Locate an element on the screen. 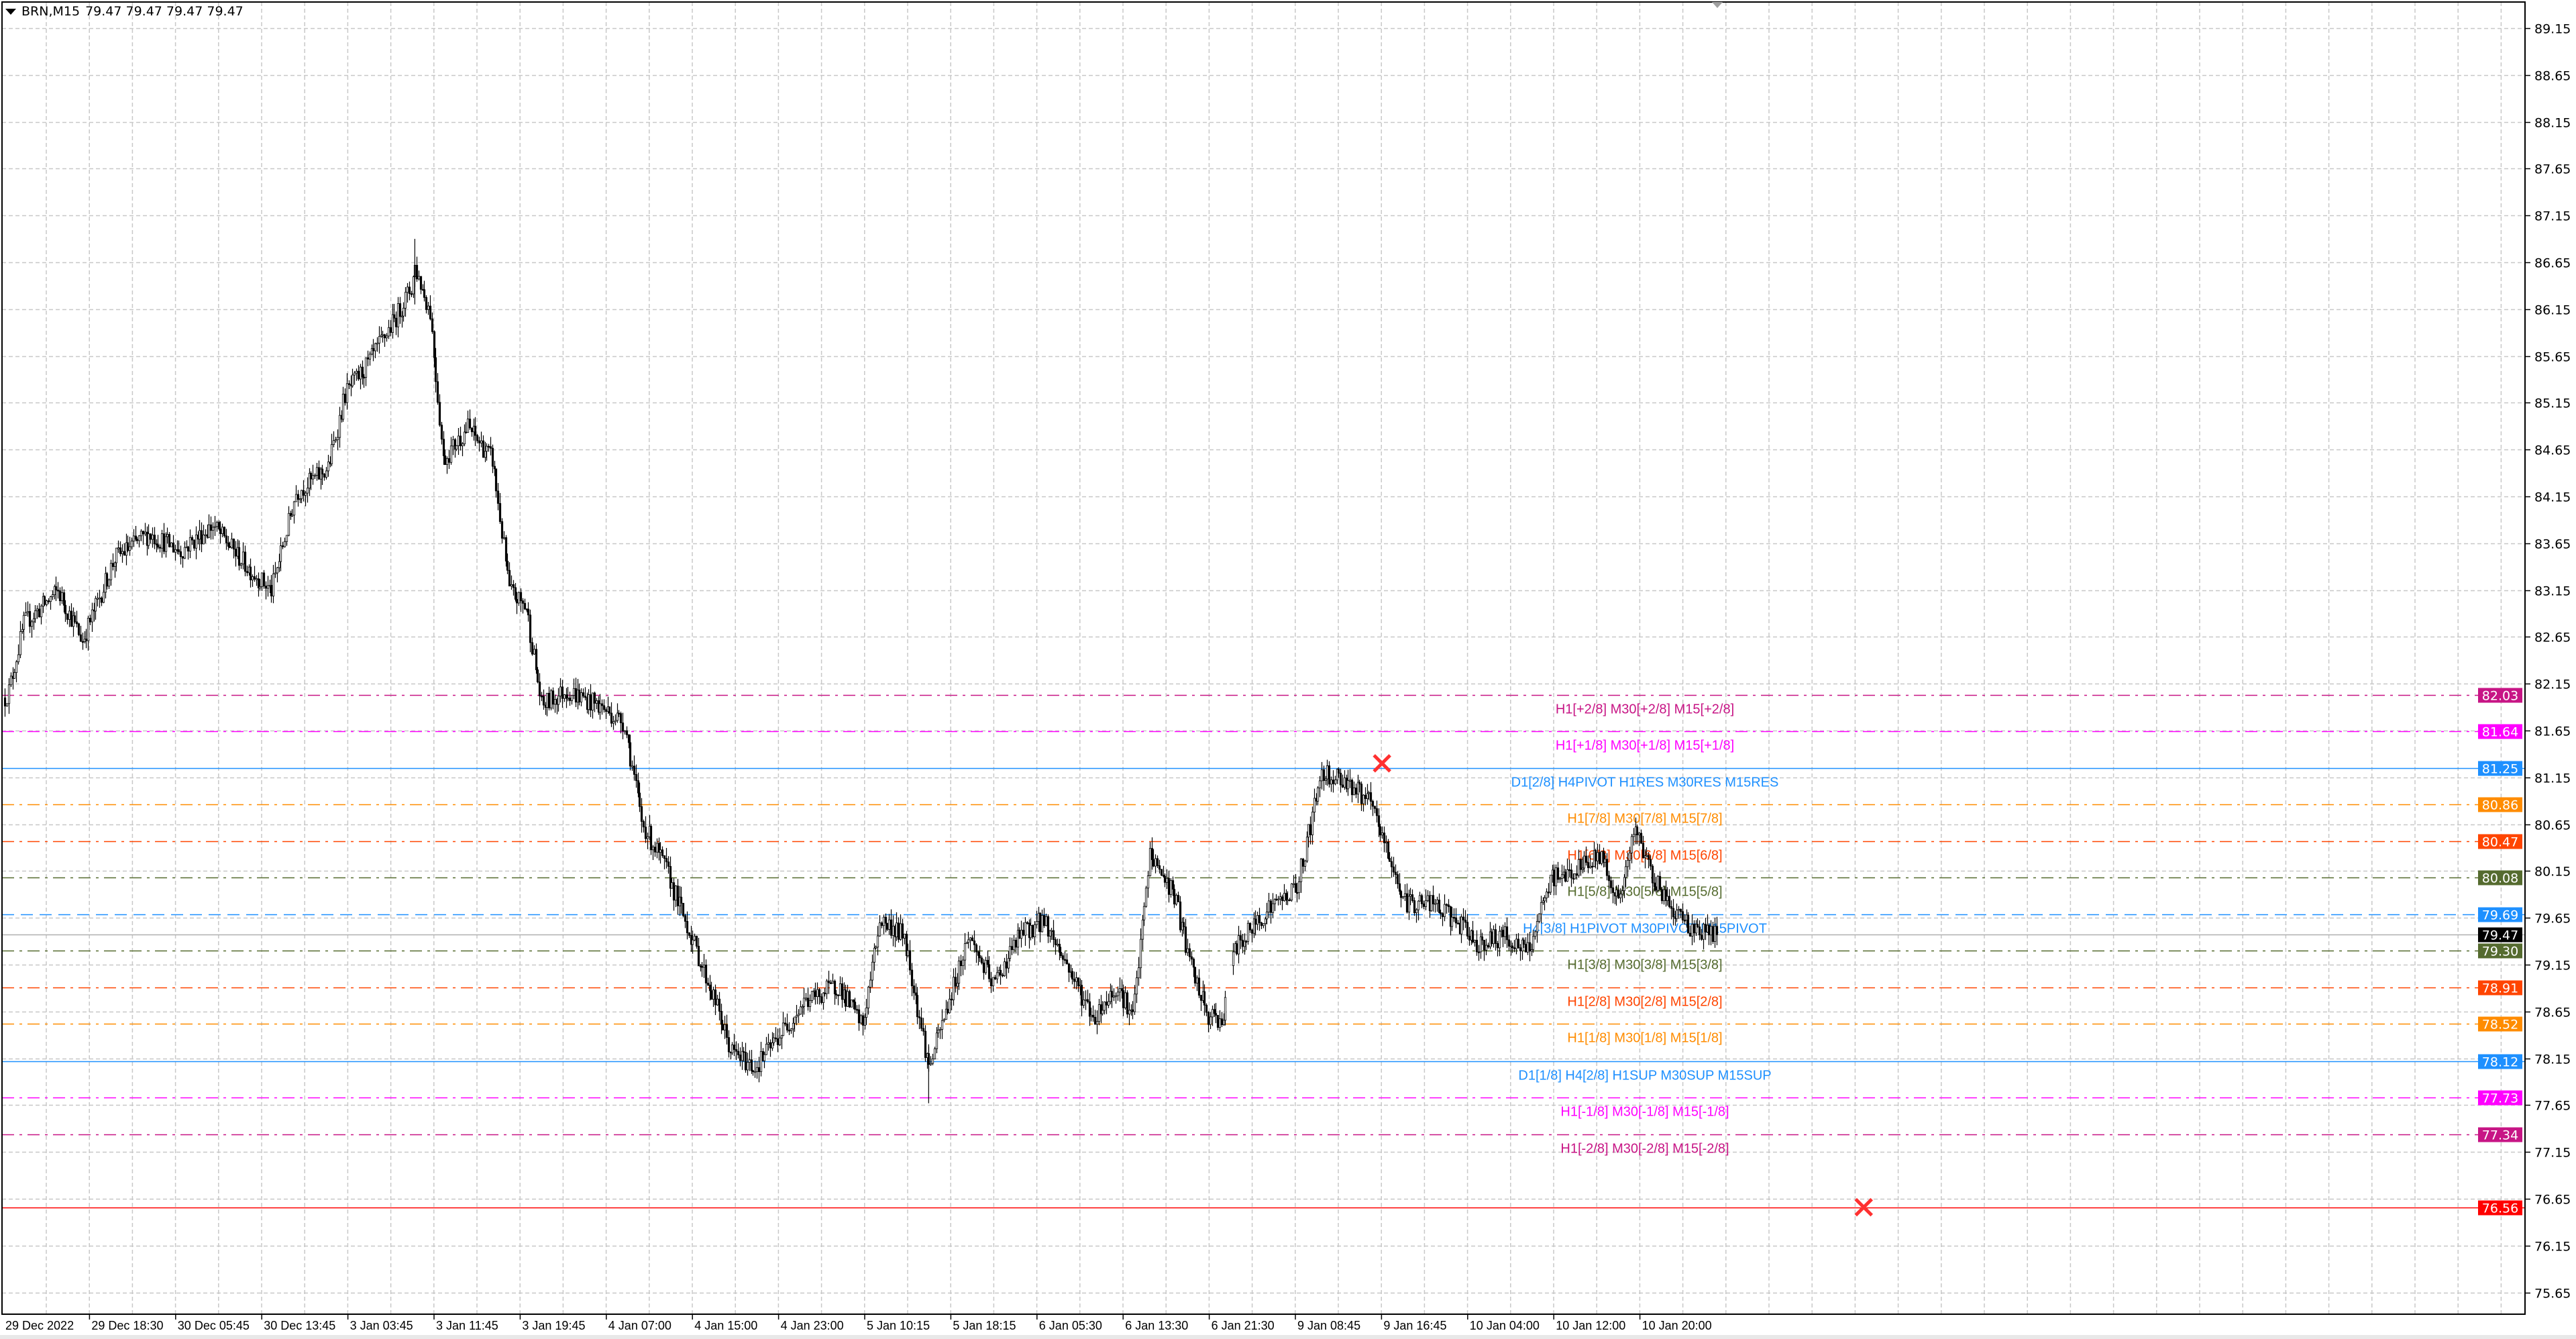 The width and height of the screenshot is (2576, 1339). chart-shift-marker is located at coordinates (1717, 5).